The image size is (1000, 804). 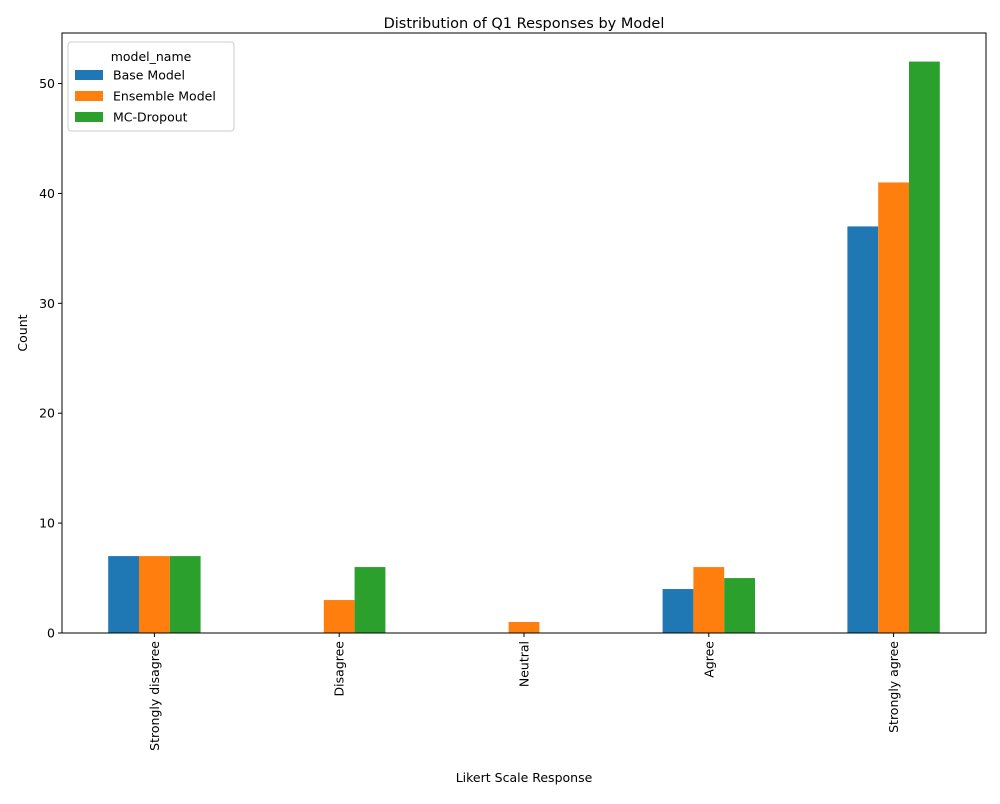 I want to click on bar-base-model-strongly-agree, so click(x=863, y=429).